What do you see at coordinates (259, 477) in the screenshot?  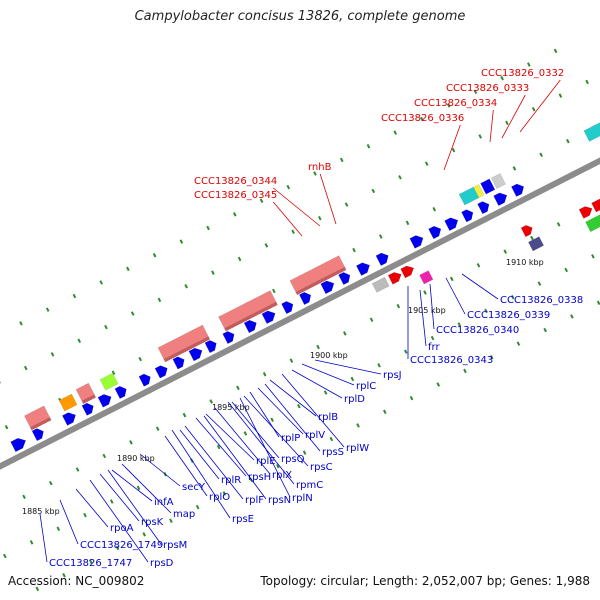 I see `gene-label: rpsH` at bounding box center [259, 477].